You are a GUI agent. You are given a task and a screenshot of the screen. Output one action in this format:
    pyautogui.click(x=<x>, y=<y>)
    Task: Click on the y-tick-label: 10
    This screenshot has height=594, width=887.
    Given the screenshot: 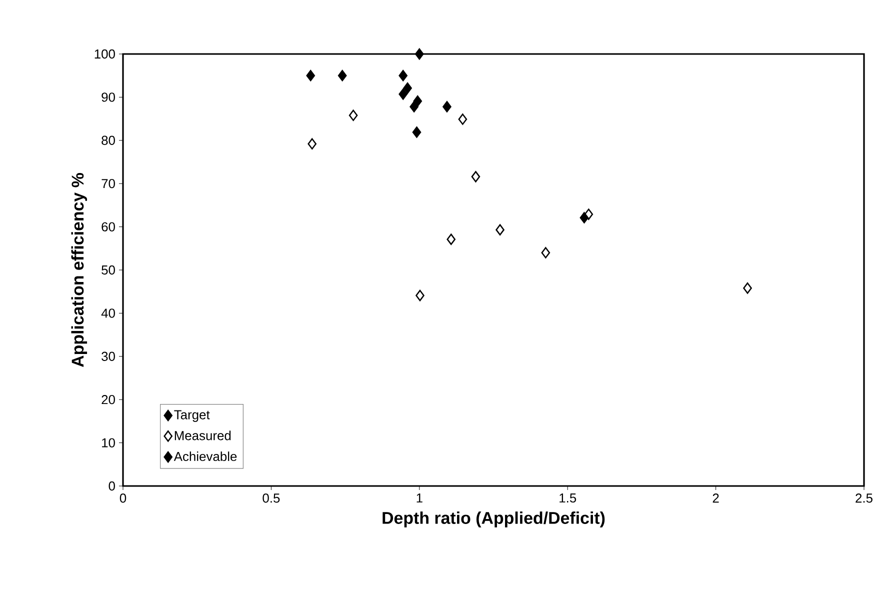 What is the action you would take?
    pyautogui.click(x=108, y=443)
    